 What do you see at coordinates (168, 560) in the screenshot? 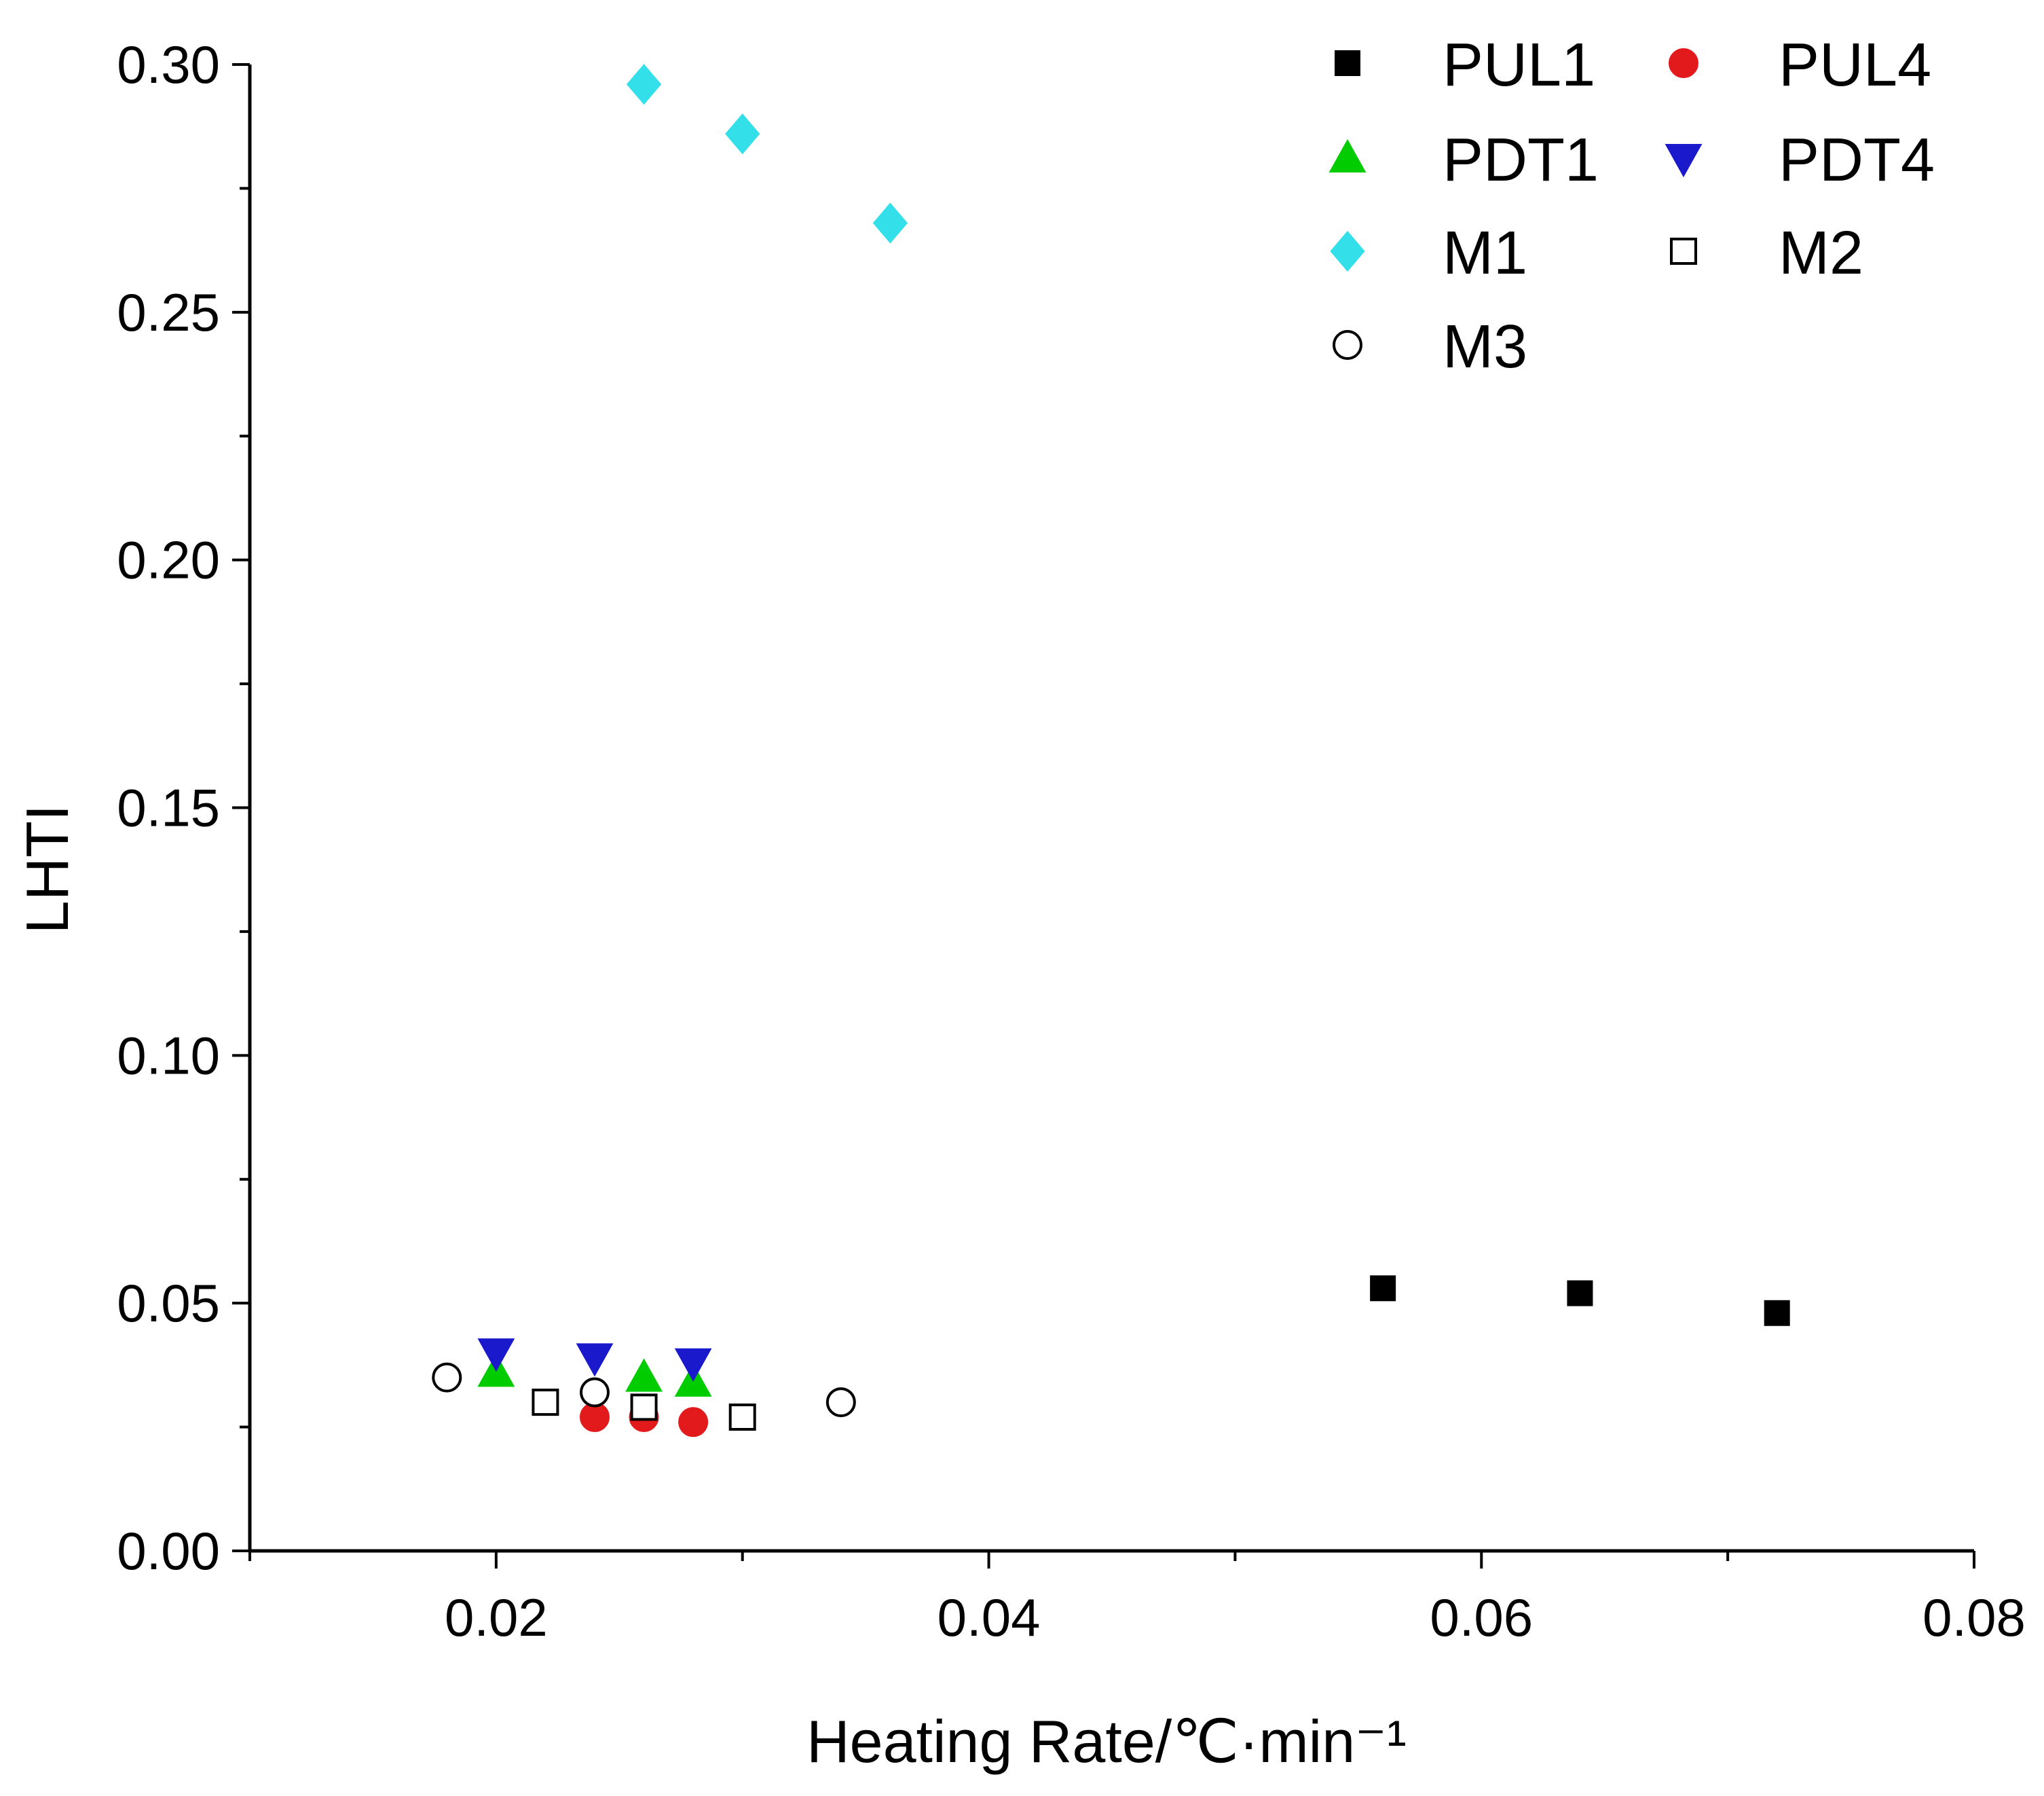
I see `y-tick-label: 0.20` at bounding box center [168, 560].